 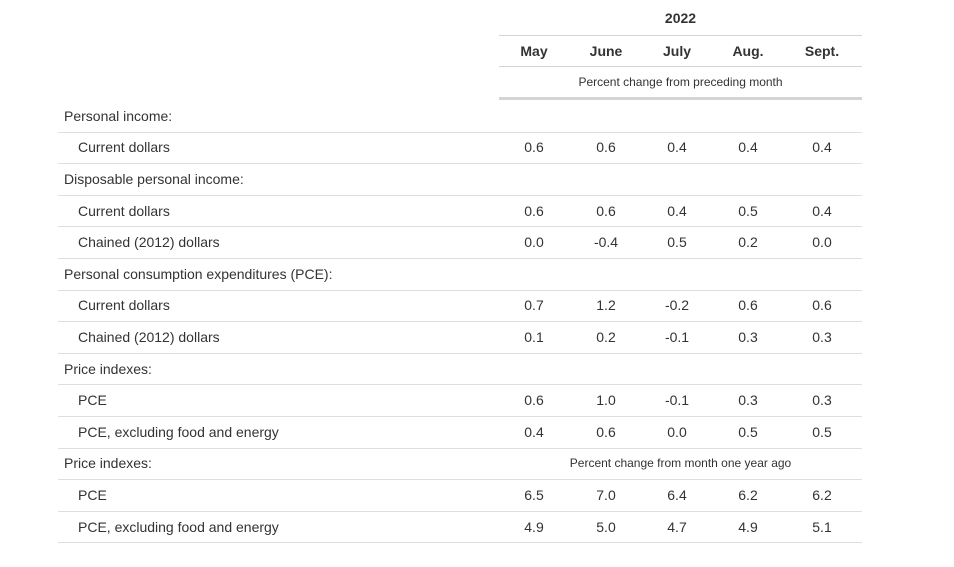 I want to click on table-cell: 5.1, so click(x=822, y=527).